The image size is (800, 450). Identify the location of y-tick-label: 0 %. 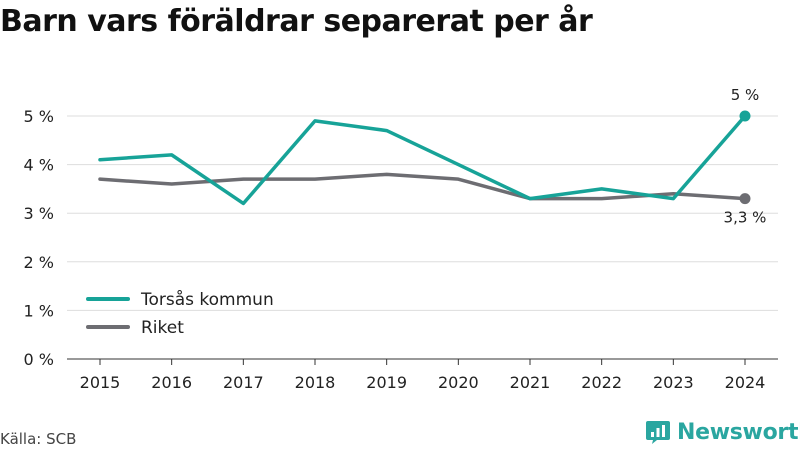
(39, 359).